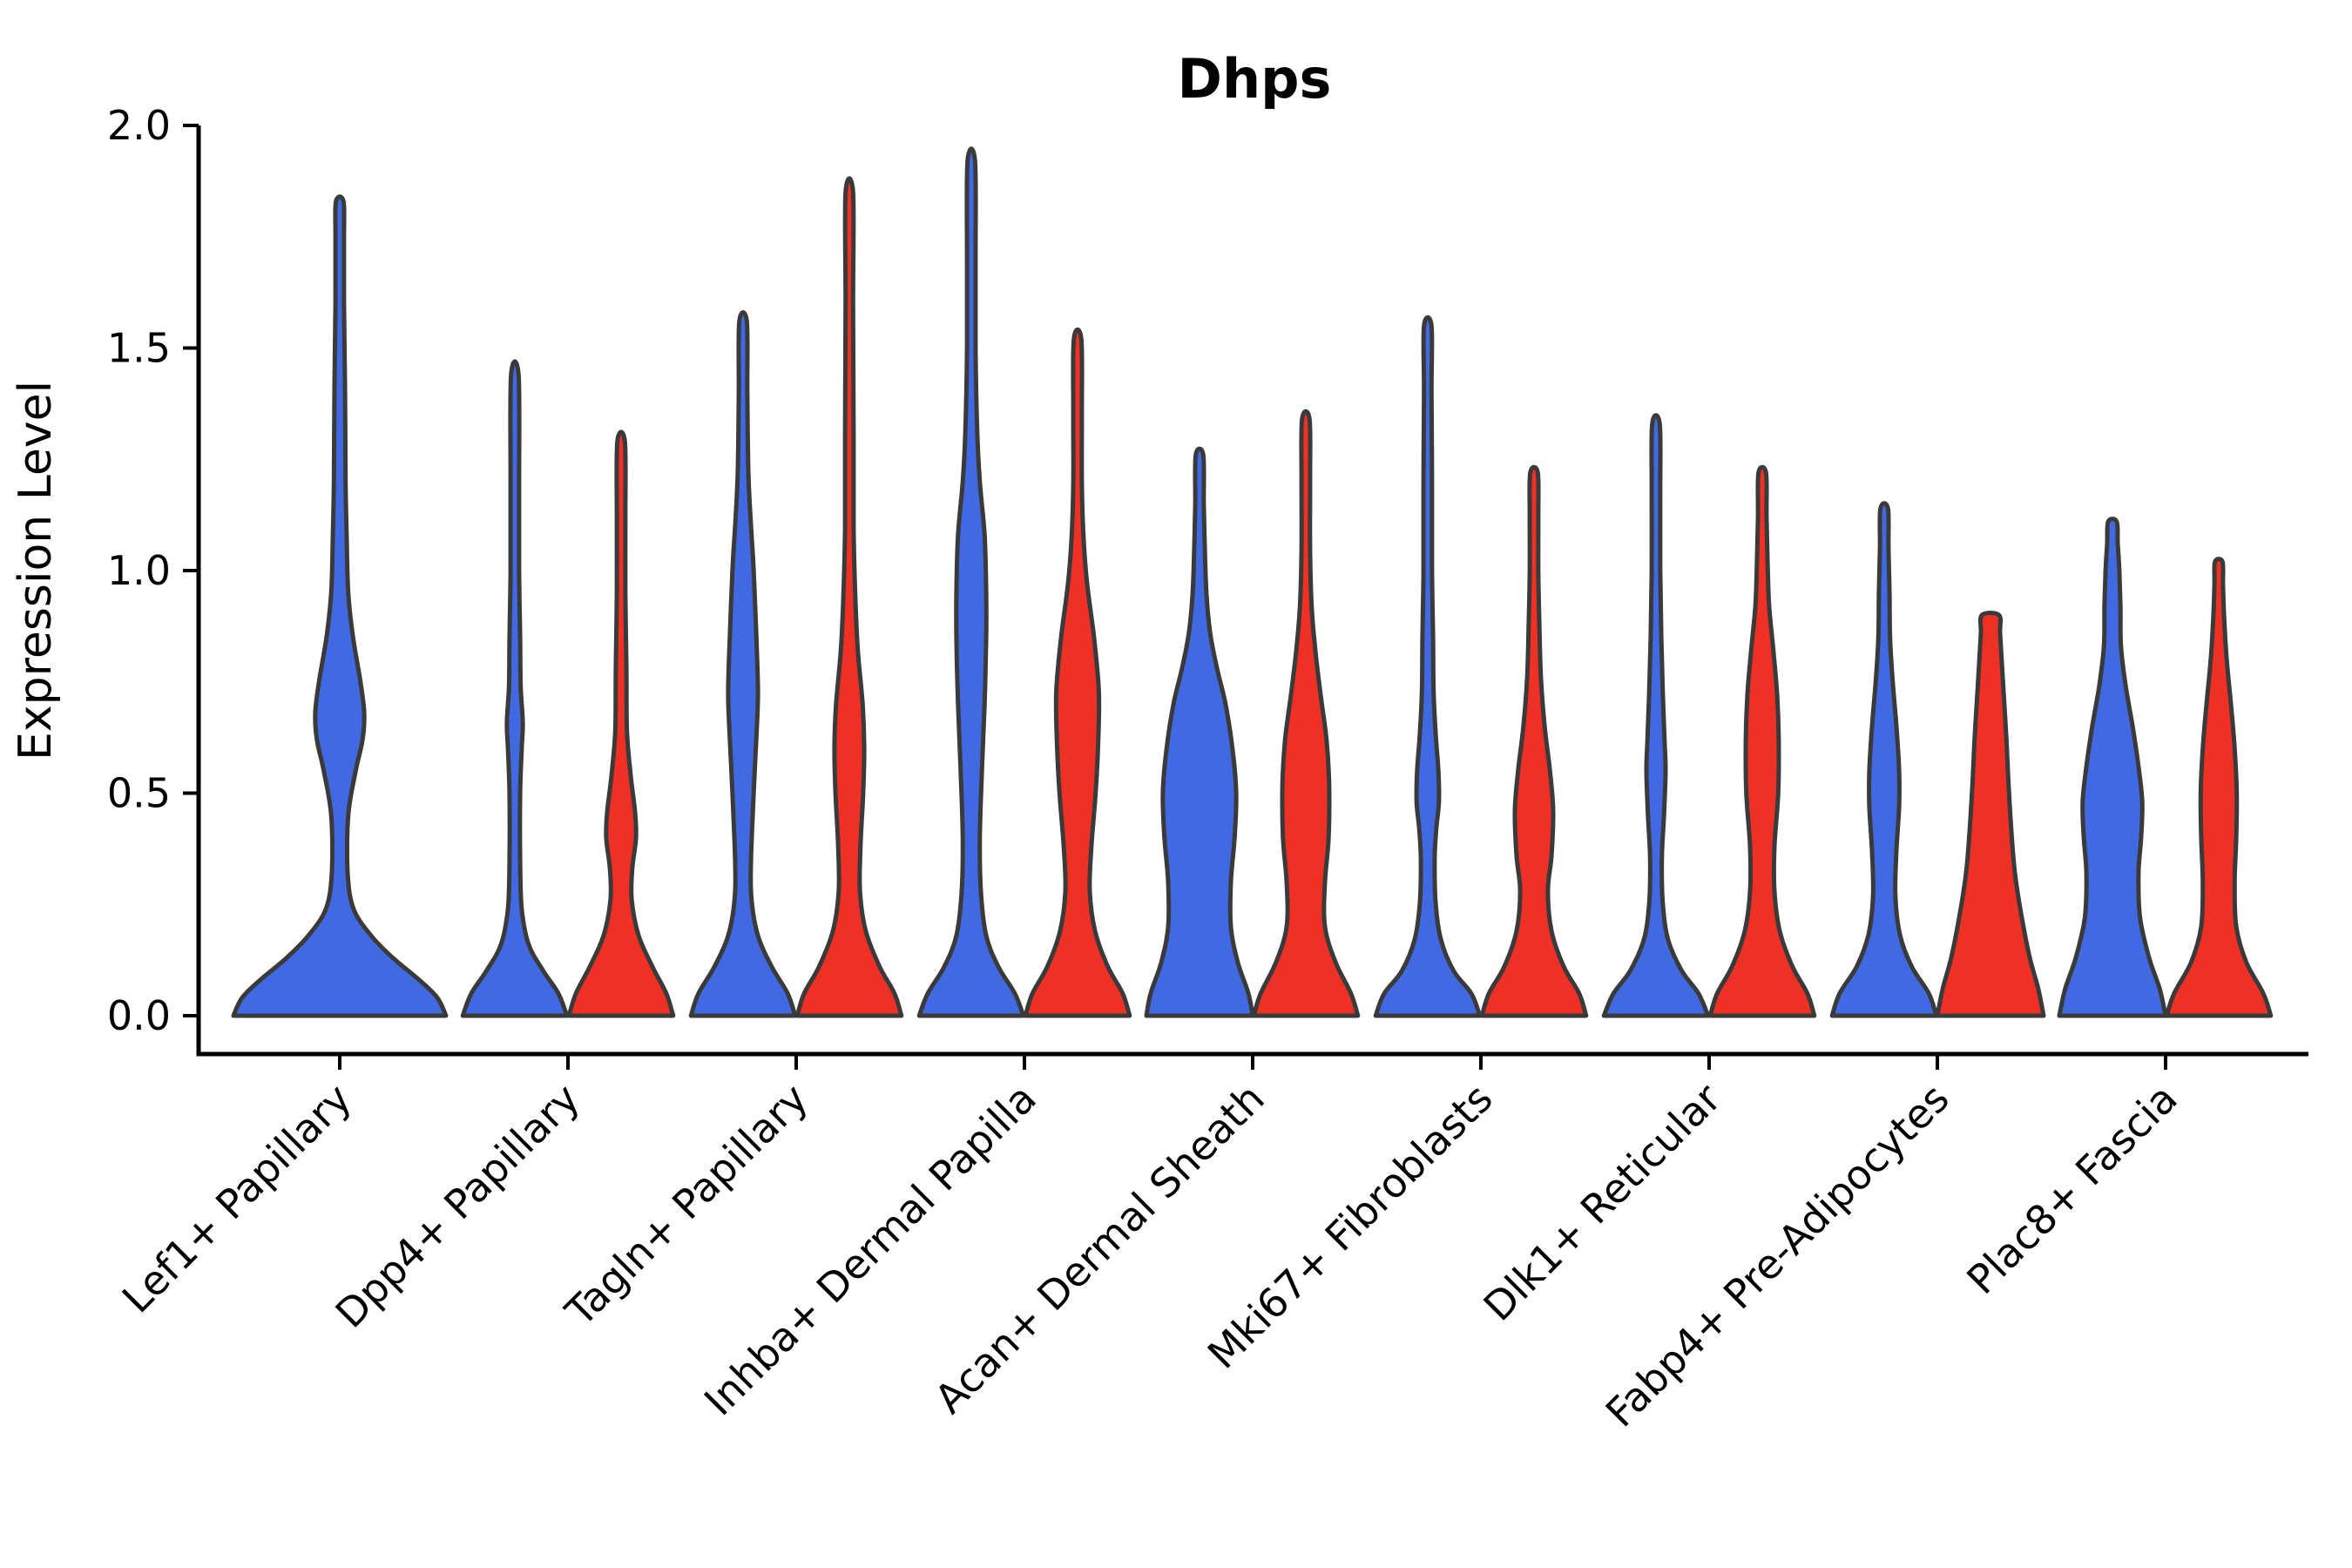 The image size is (2352, 1568). Describe the element at coordinates (139, 793) in the screenshot. I see `y-tick-label: 0.5` at that location.